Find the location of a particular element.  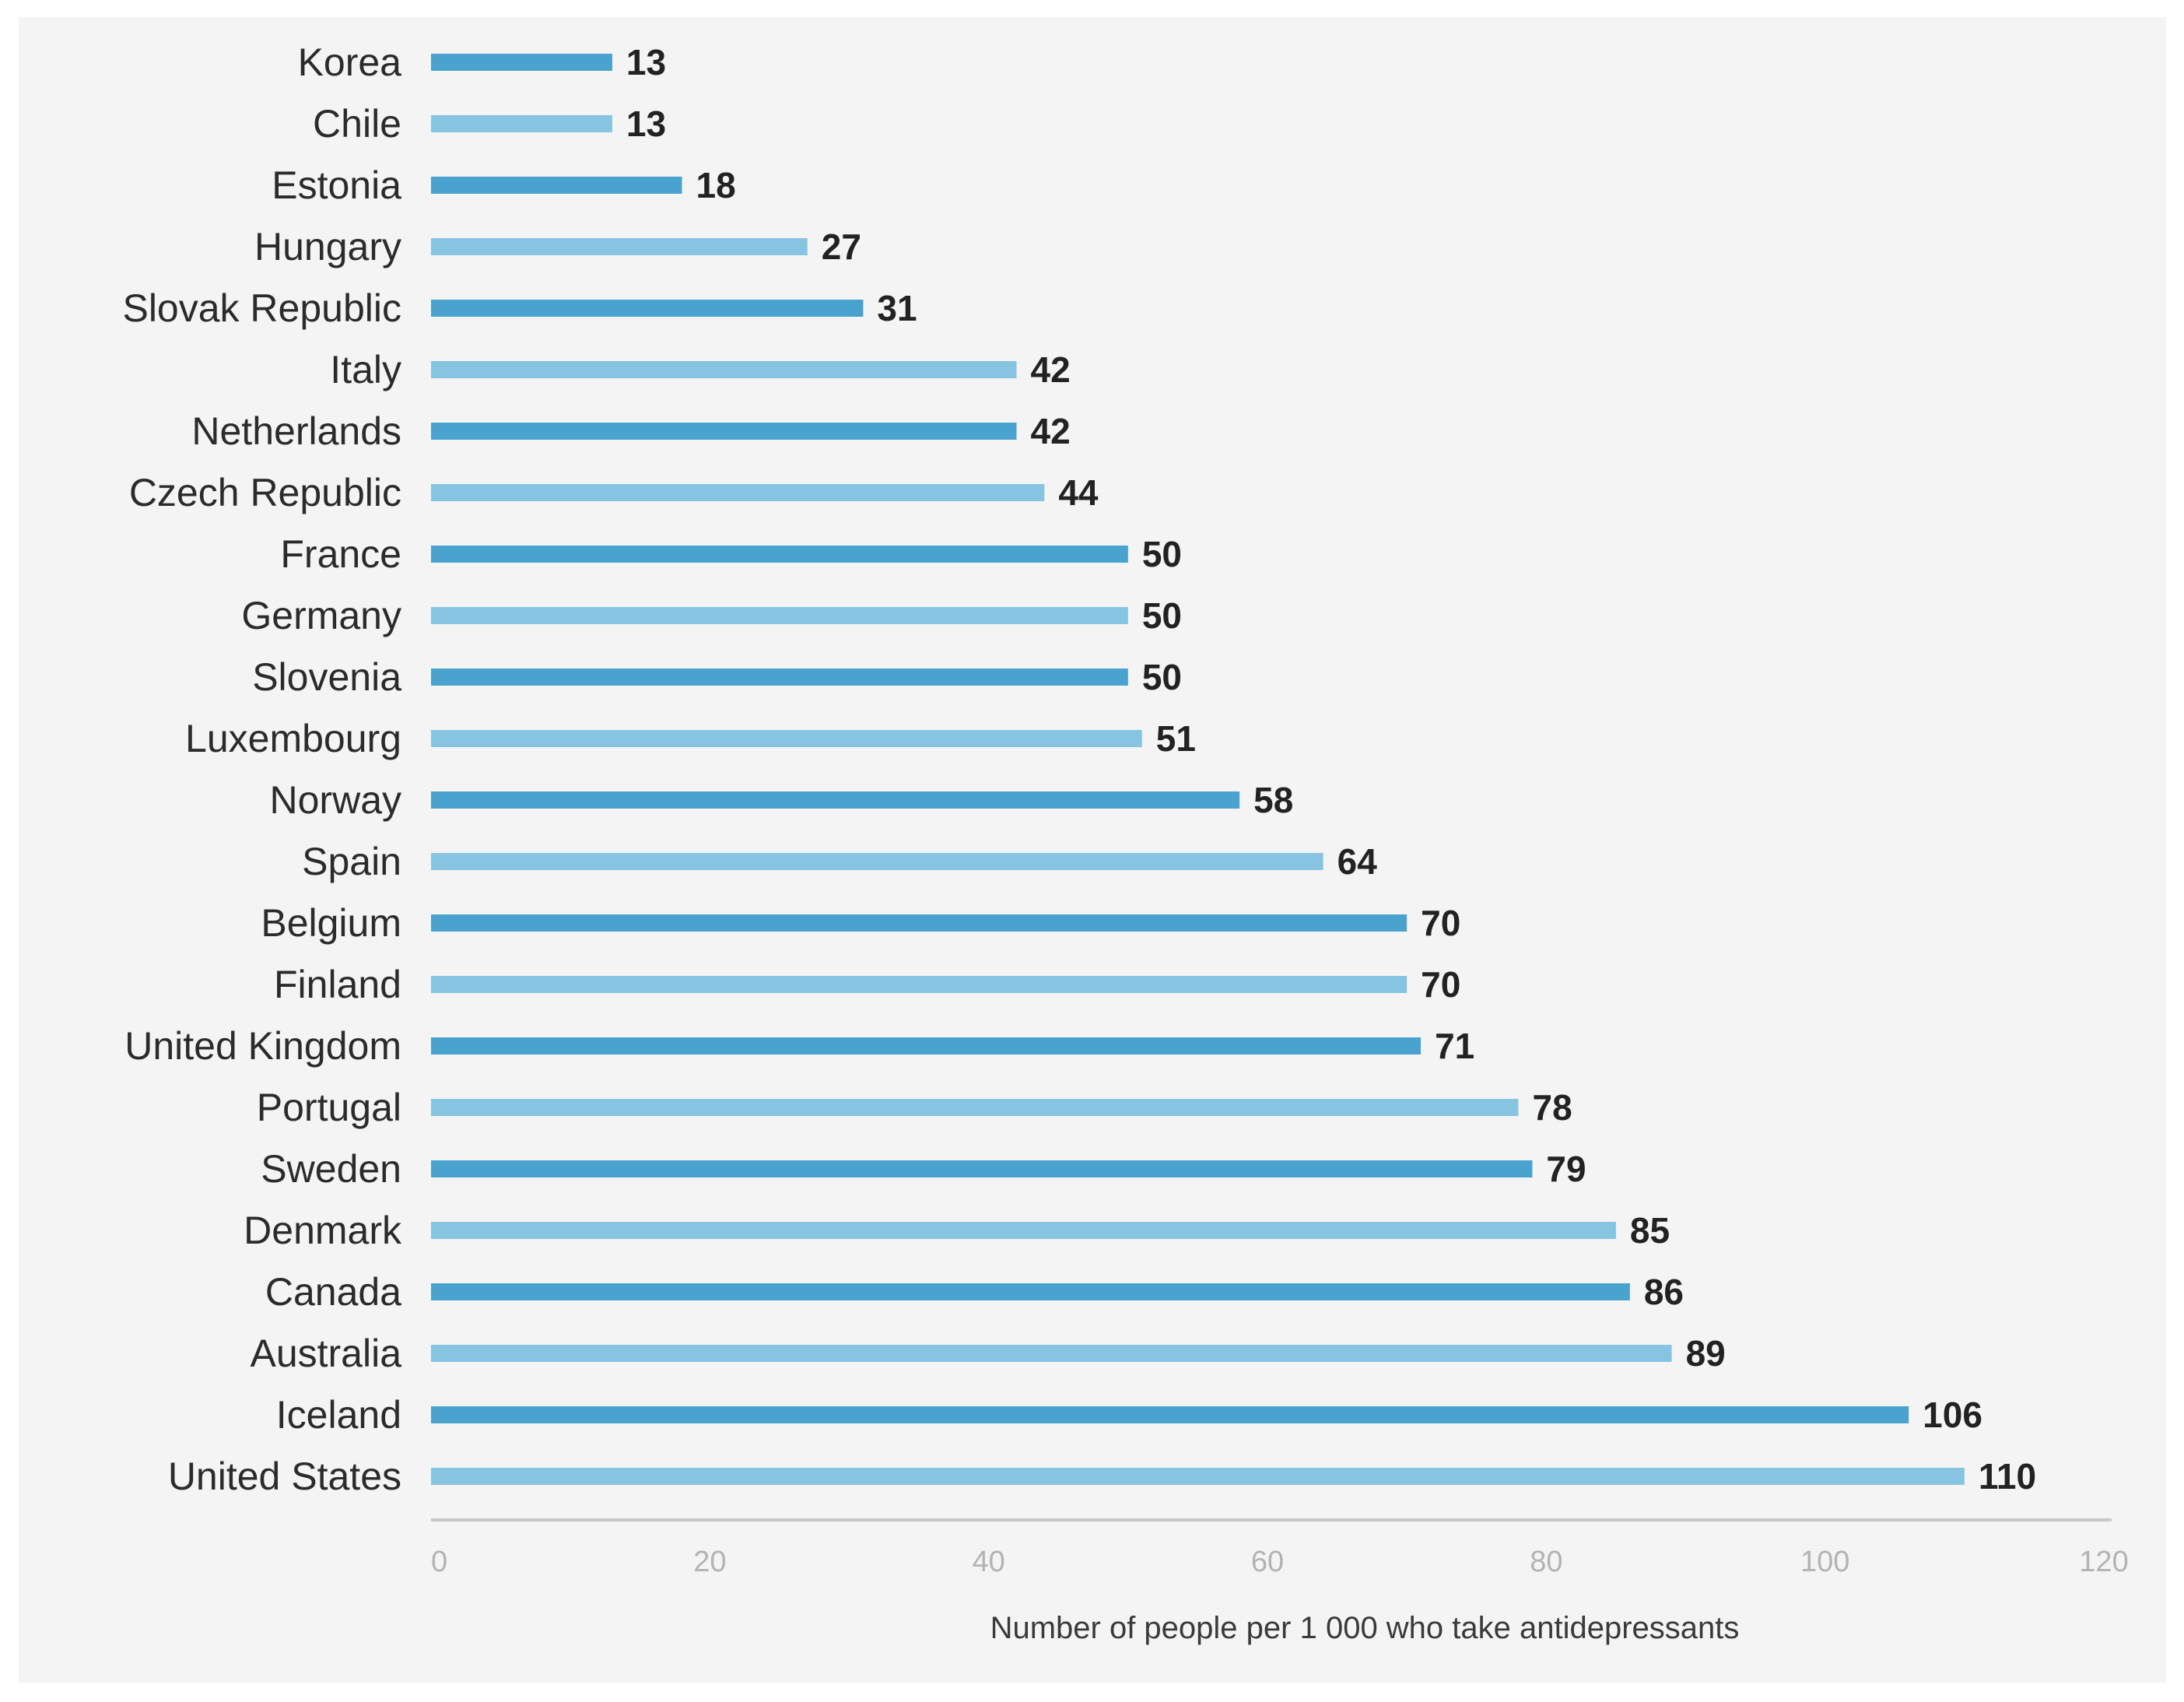

value-label-finland: 70 is located at coordinates (1440, 985).